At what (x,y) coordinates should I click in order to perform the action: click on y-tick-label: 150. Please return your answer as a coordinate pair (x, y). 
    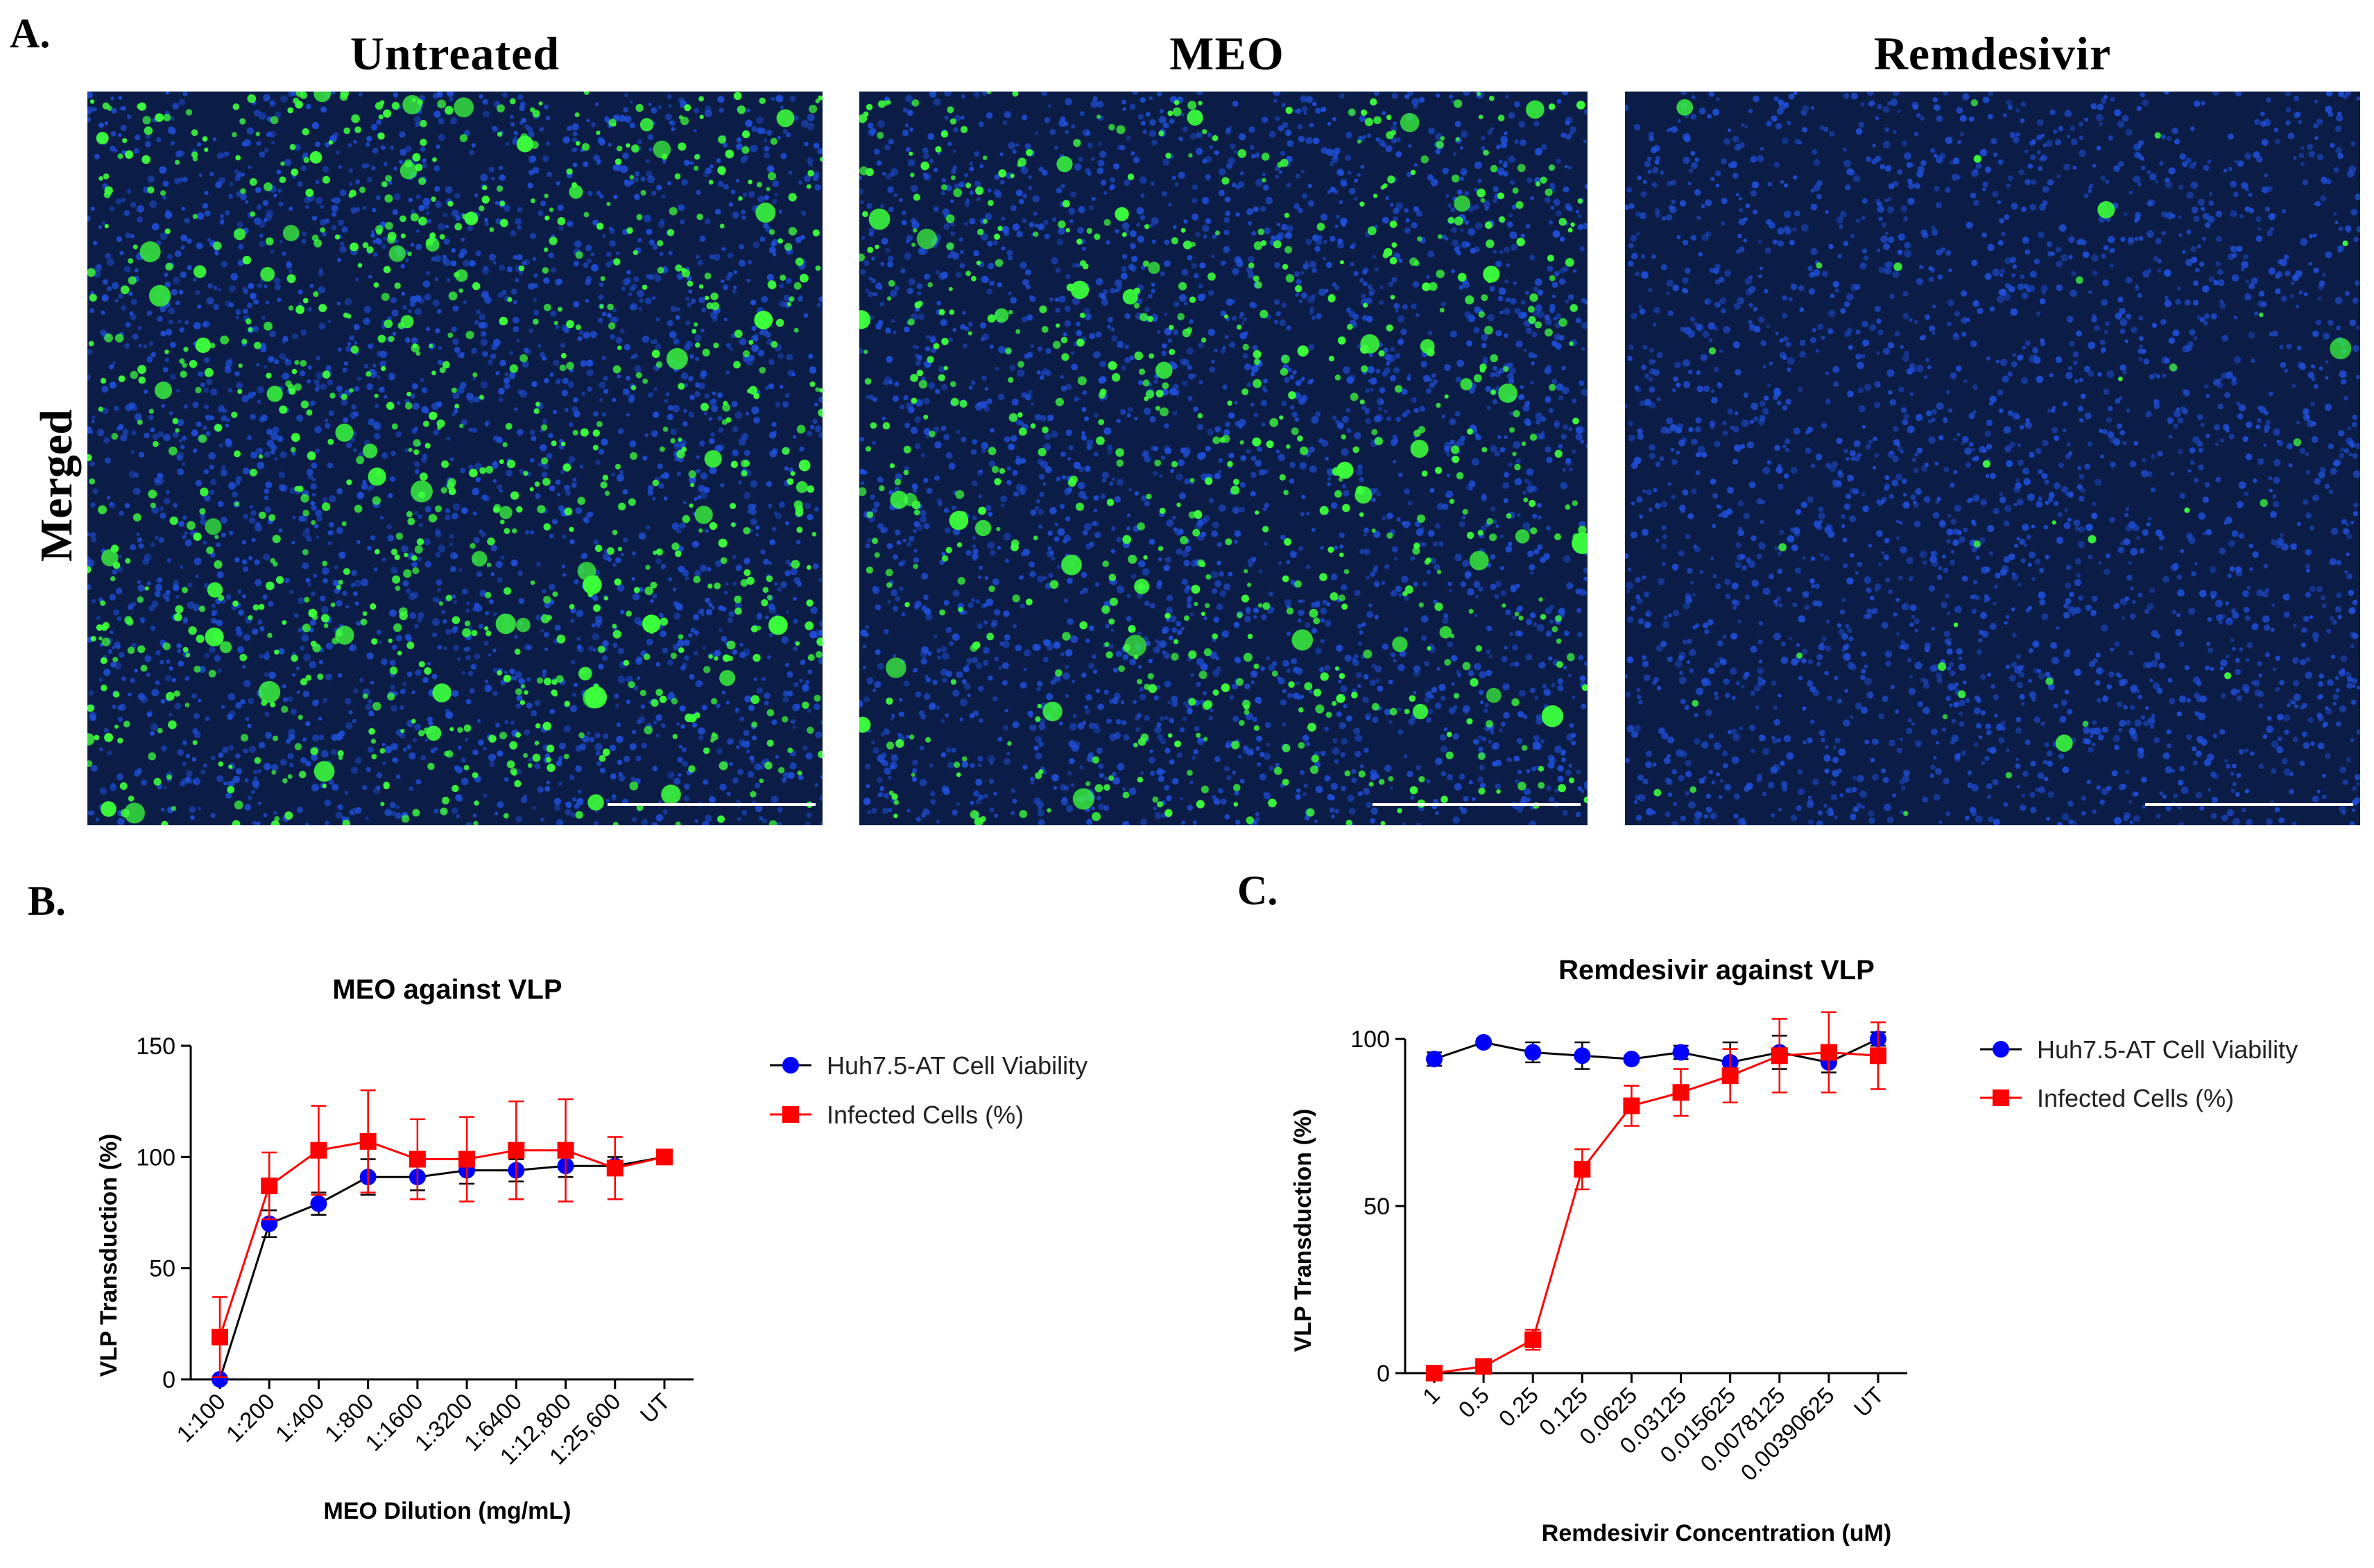
    Looking at the image, I should click on (155, 1046).